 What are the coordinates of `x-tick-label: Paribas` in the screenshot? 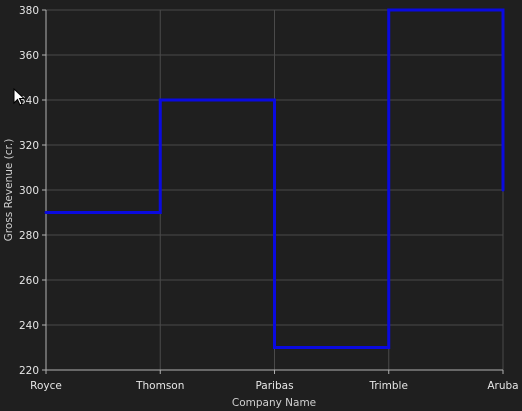 It's located at (274, 386).